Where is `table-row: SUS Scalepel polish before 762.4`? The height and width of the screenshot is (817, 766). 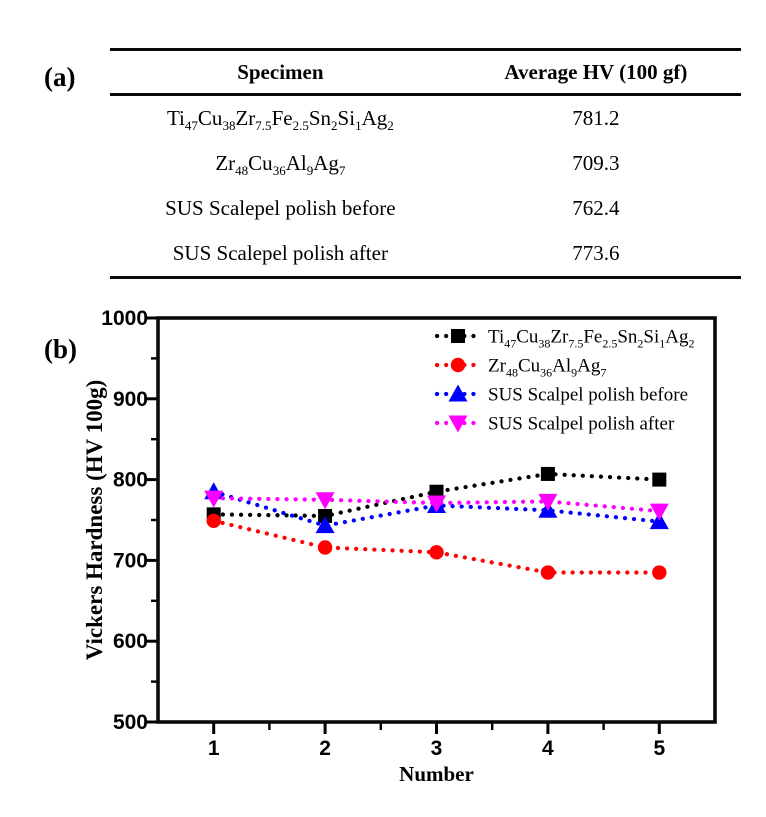
table-row: SUS Scalepel polish before 762.4 is located at coordinates (425, 208).